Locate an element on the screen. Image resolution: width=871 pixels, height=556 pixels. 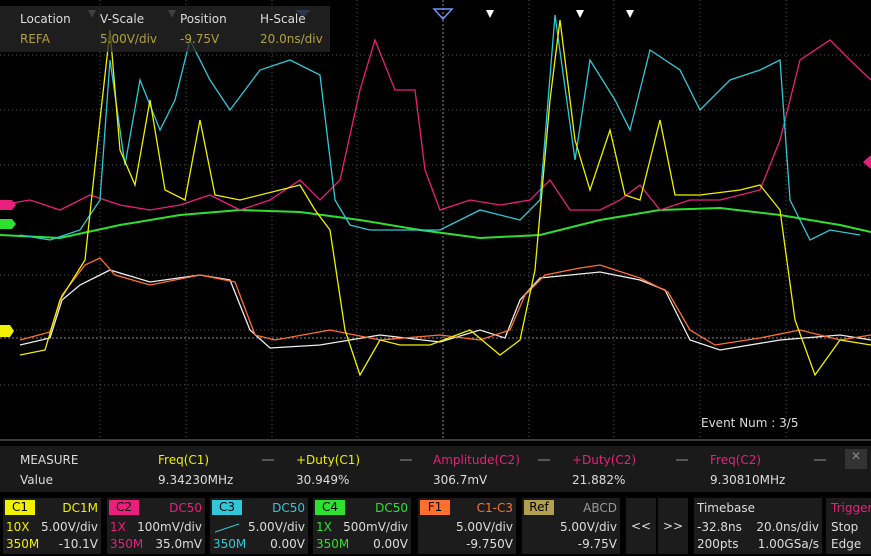
probe-icon is located at coordinates (227, 528).